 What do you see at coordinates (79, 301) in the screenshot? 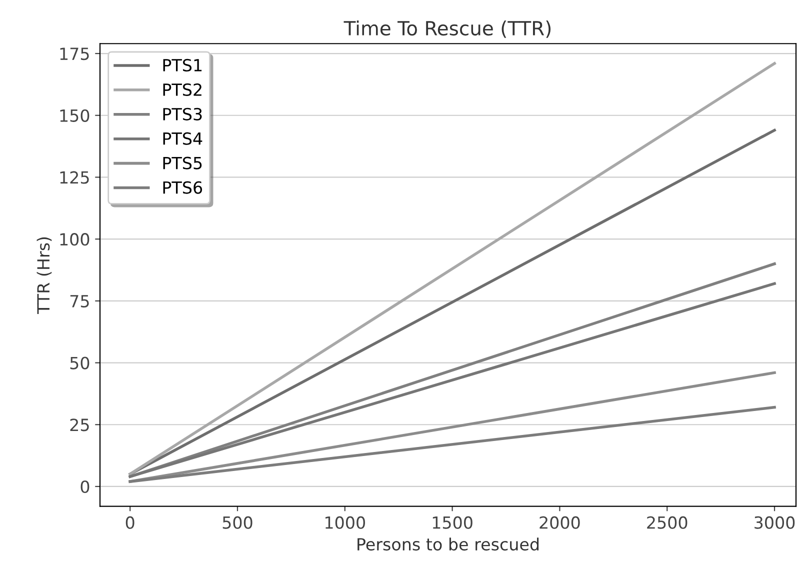
I see `y-tick-label: 75` at bounding box center [79, 301].